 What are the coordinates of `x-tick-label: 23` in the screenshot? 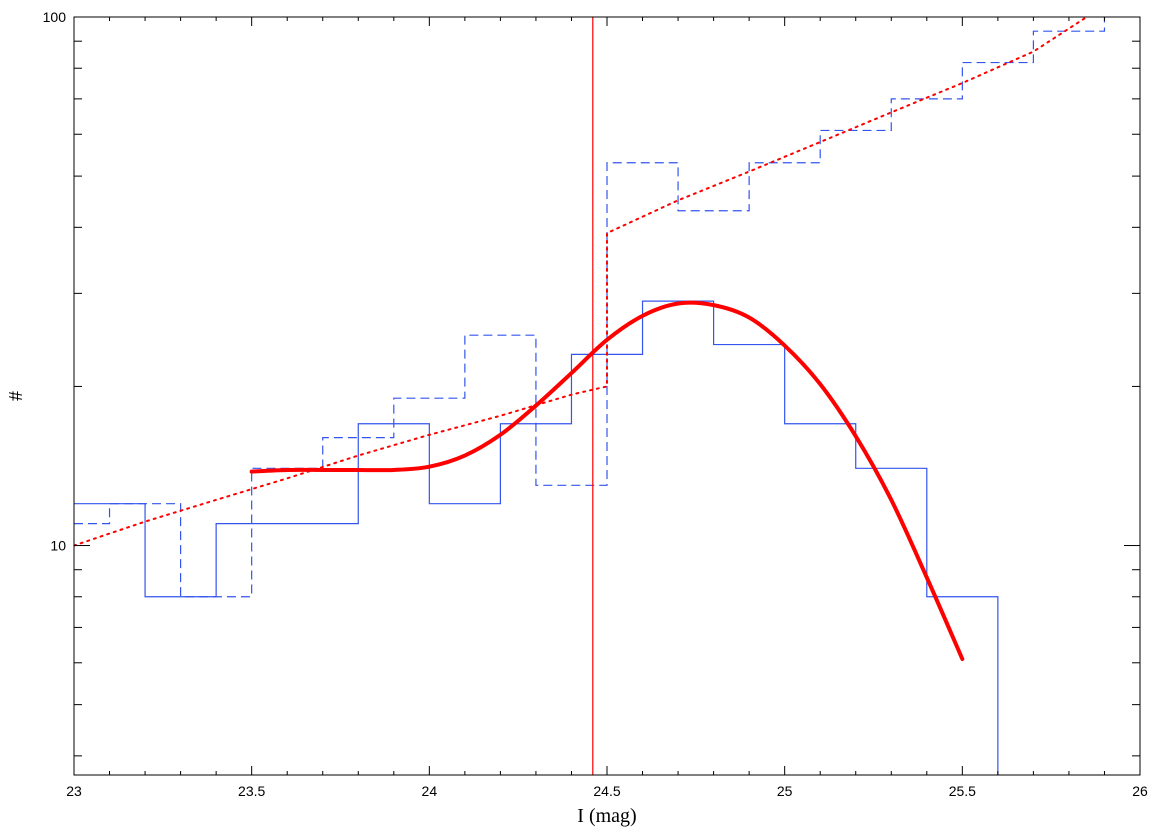 It's located at (74, 791).